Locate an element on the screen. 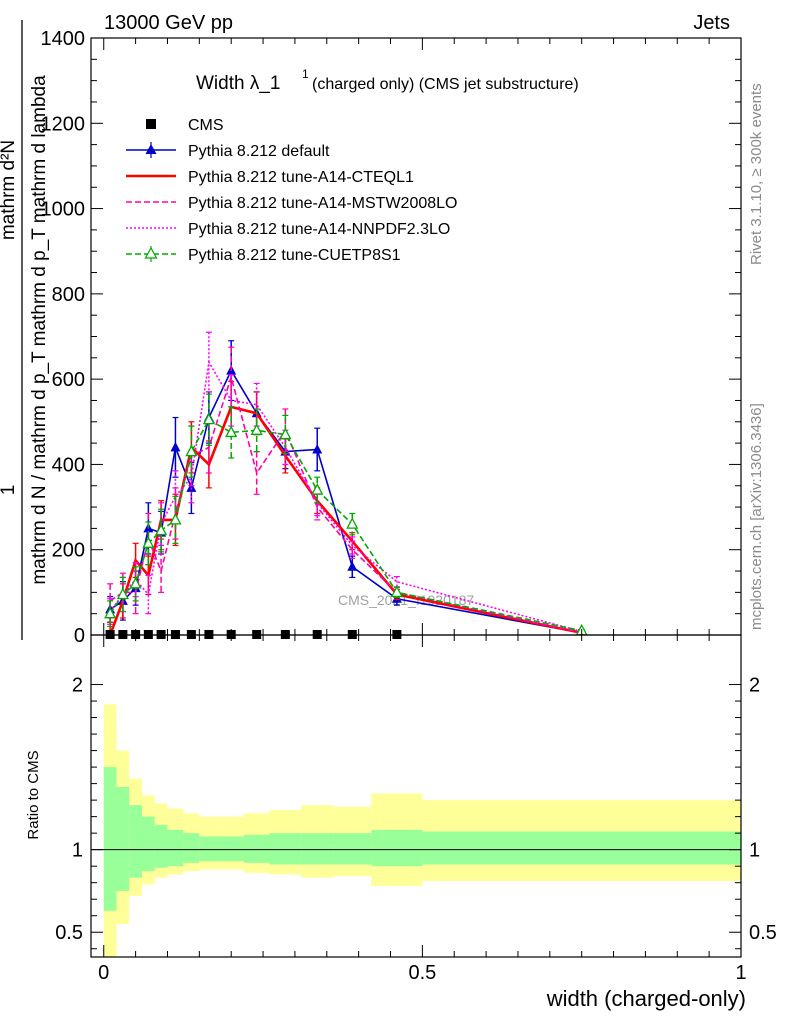 Image resolution: width=786 pixels, height=1024 pixels. title-suffix: (charged only) (CMS jet substructure) is located at coordinates (445, 84).